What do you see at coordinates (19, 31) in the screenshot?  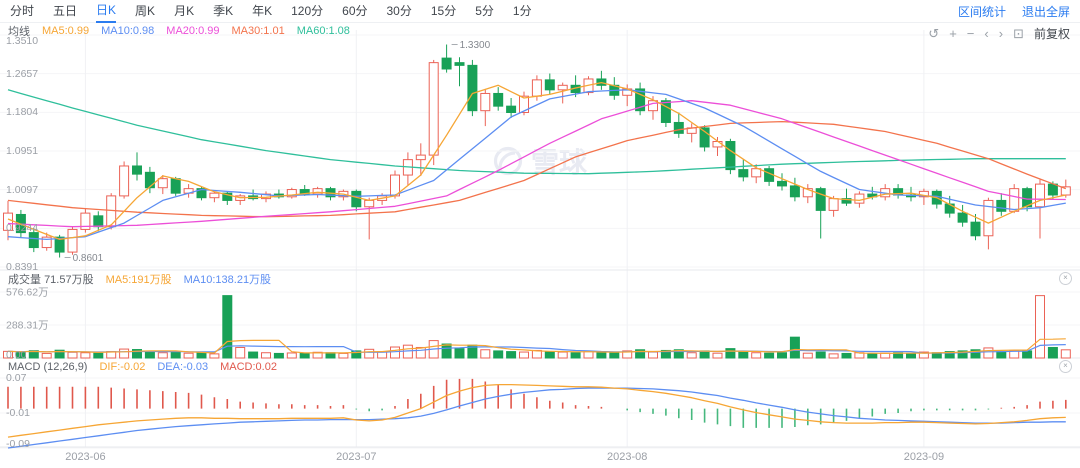 I see `ma-indicator-label: 均线` at bounding box center [19, 31].